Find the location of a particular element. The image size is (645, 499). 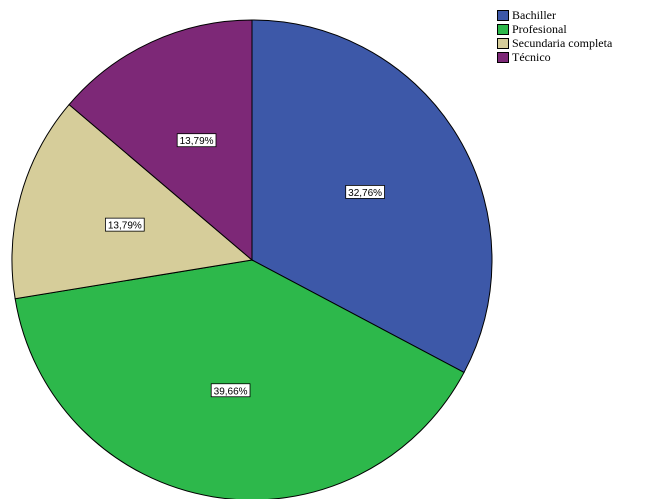

pie-slice-tecnico is located at coordinates (160, 140).